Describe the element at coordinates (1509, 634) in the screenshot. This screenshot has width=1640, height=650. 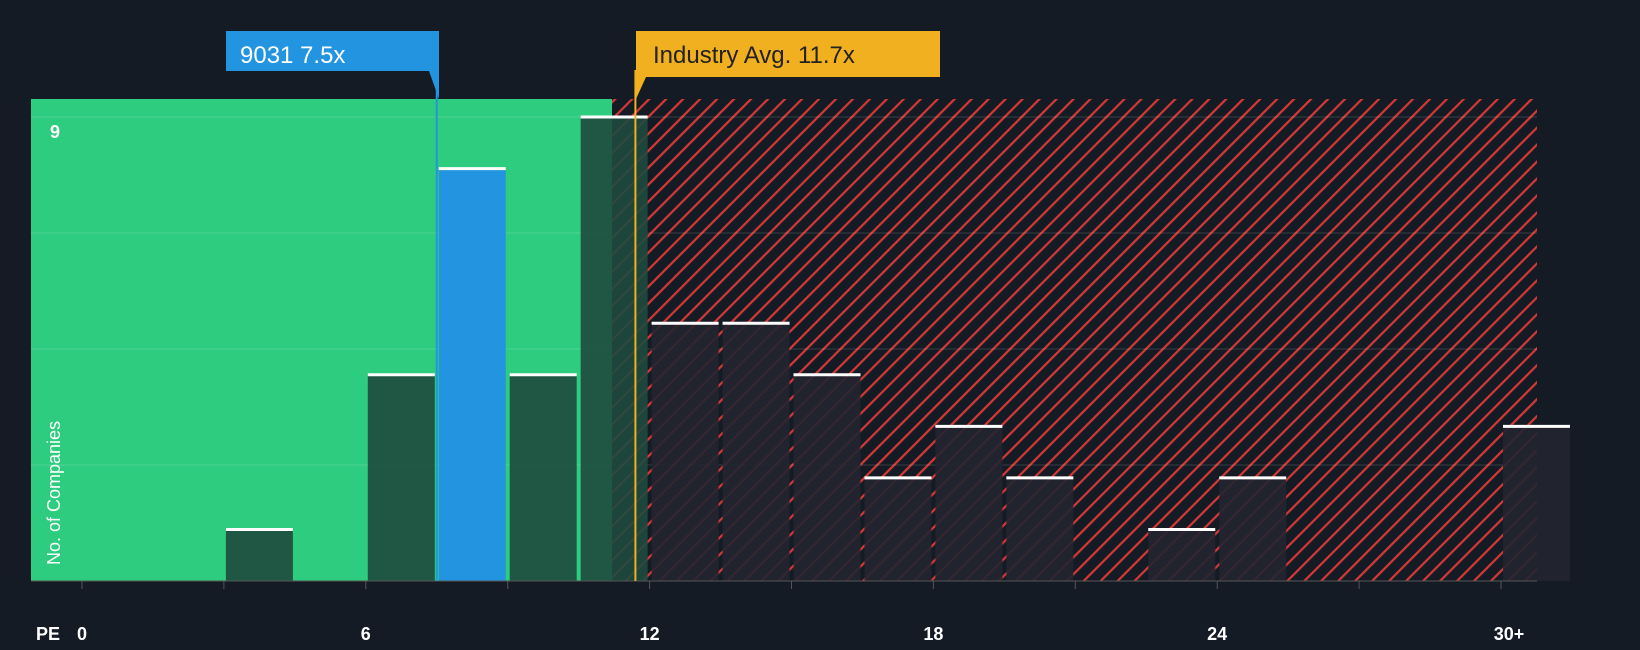
I see `x-tick-label: 30+` at that location.